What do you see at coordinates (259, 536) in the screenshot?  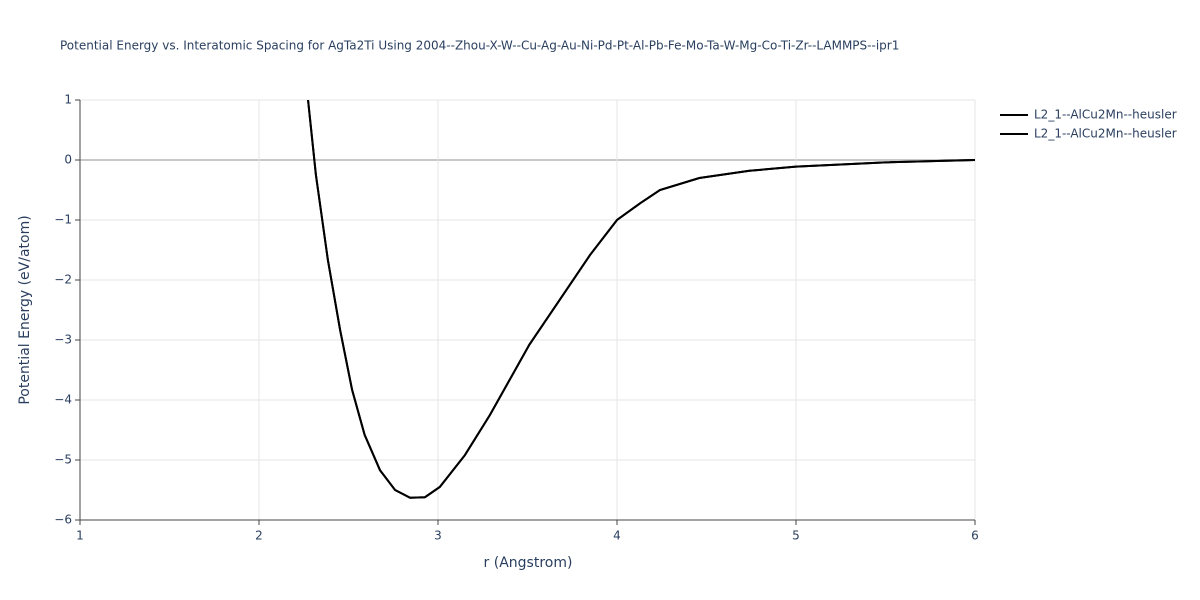 I see `x-tick-label: 2` at bounding box center [259, 536].